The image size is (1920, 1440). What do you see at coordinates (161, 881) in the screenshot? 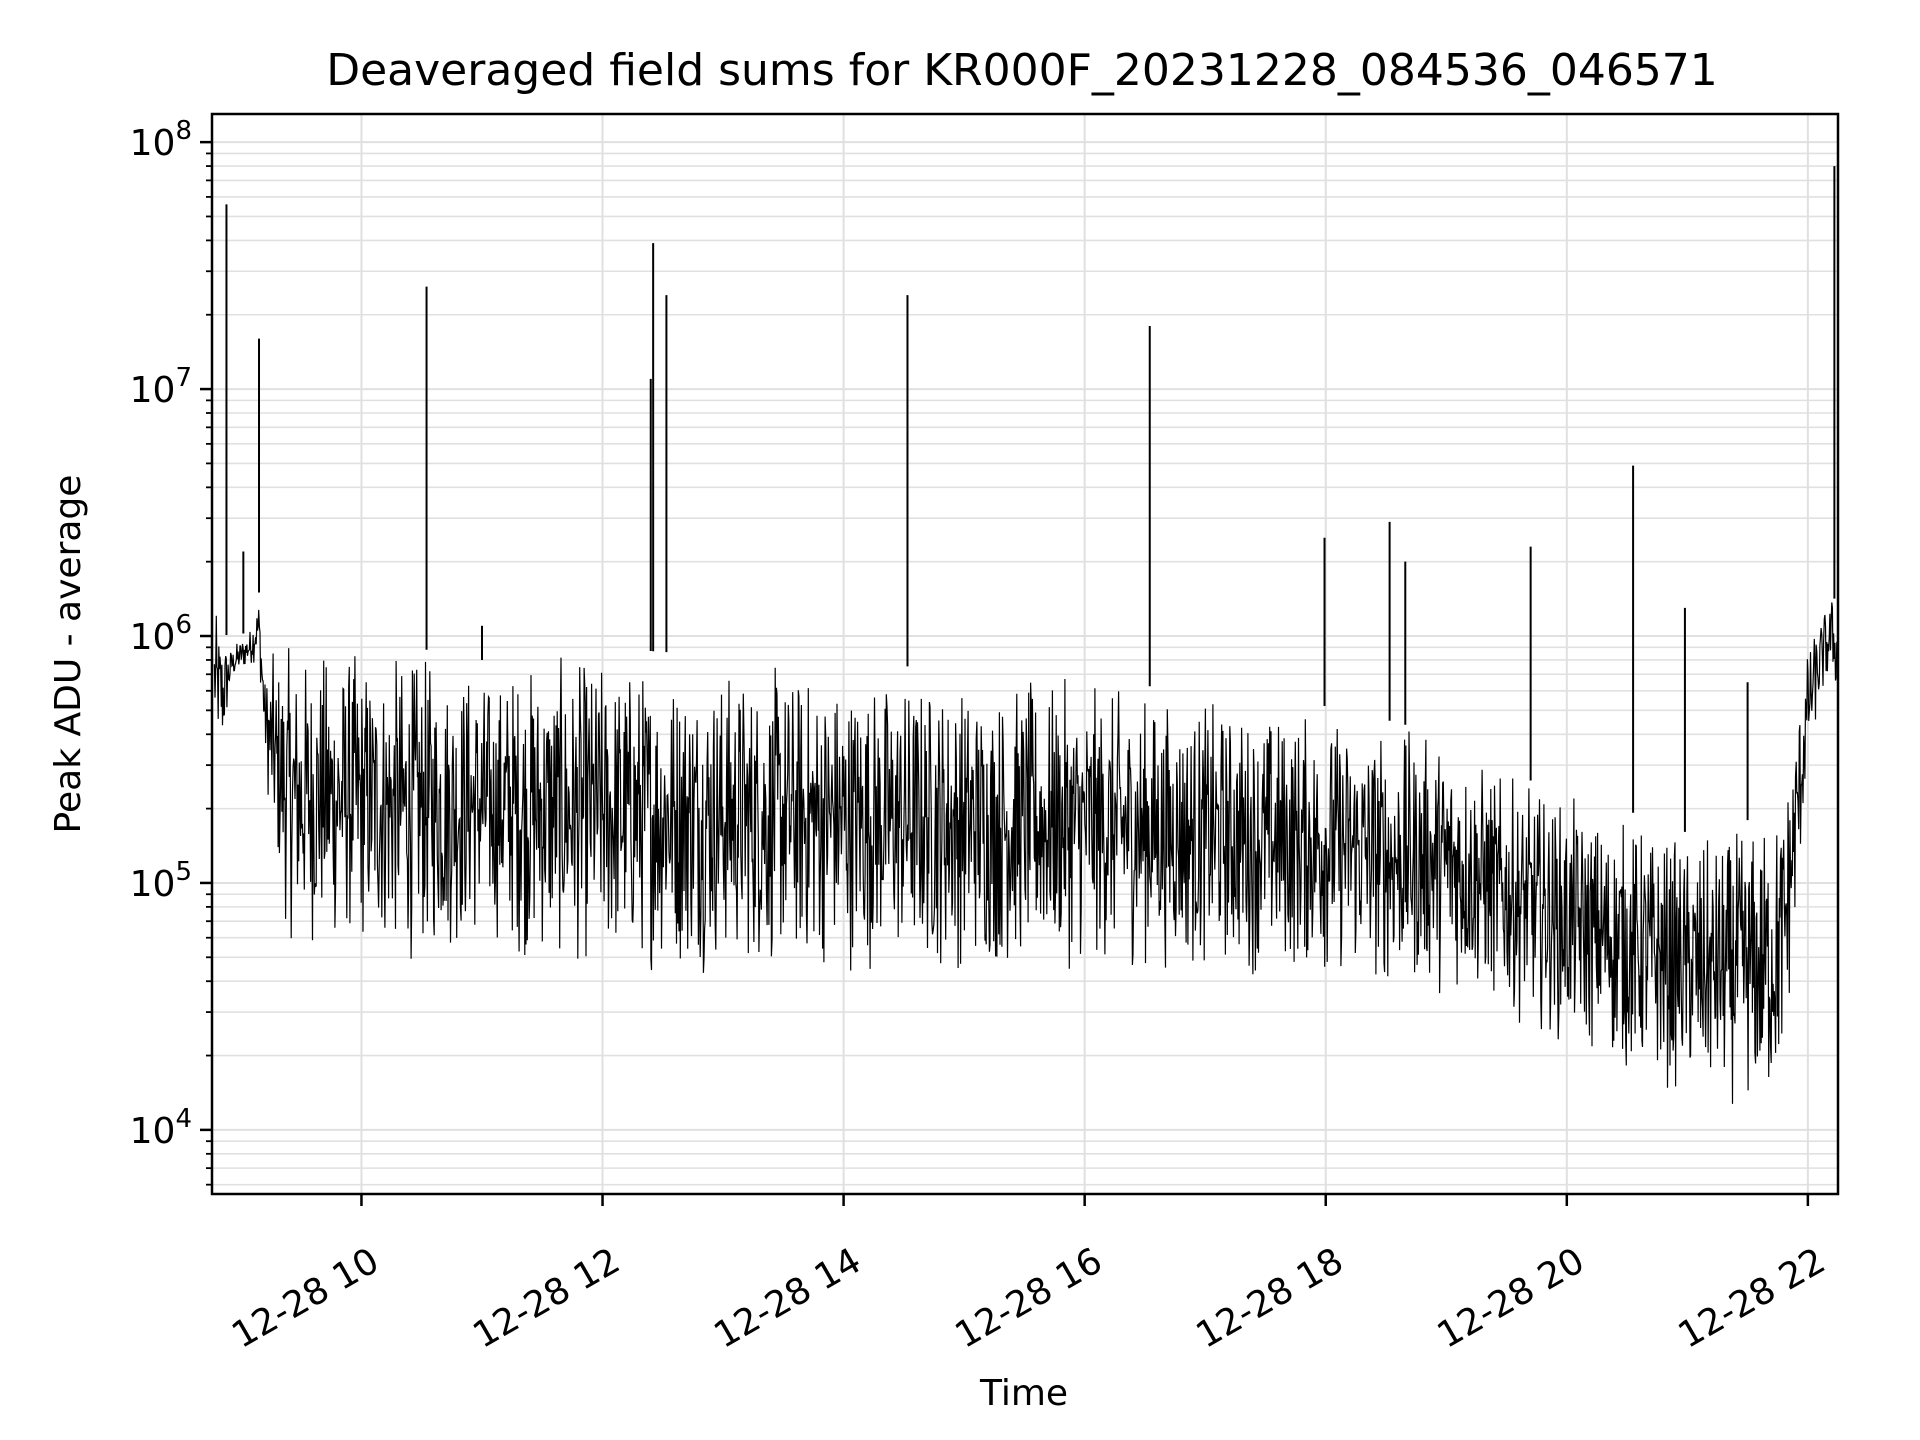
I see `y-tick-label: 10⁵` at bounding box center [161, 881].